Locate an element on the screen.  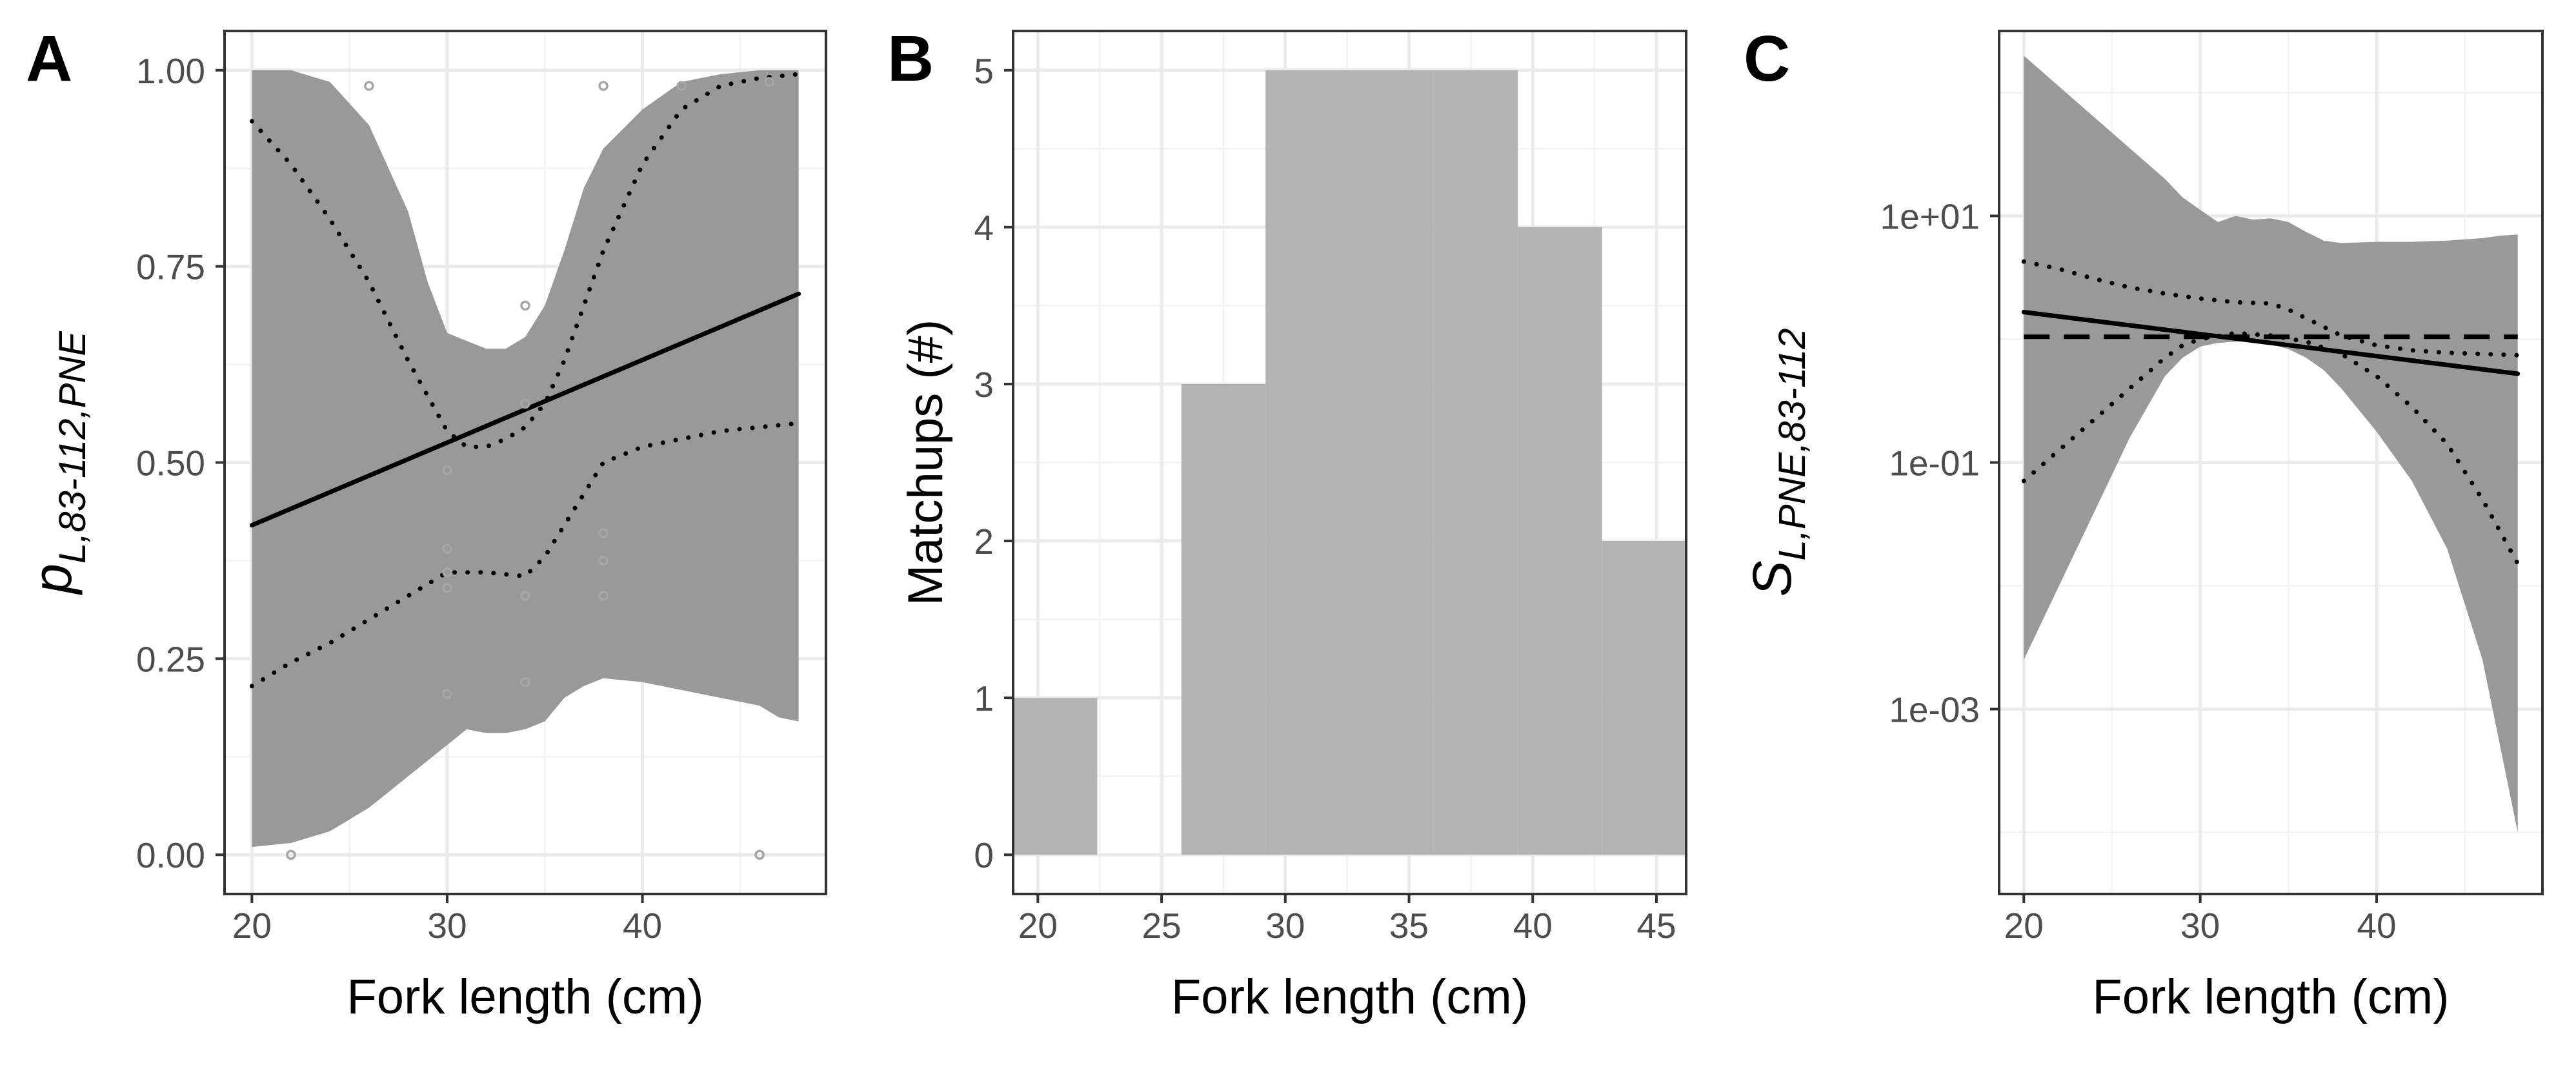
y-axis-title-main: S is located at coordinates (1772, 579).